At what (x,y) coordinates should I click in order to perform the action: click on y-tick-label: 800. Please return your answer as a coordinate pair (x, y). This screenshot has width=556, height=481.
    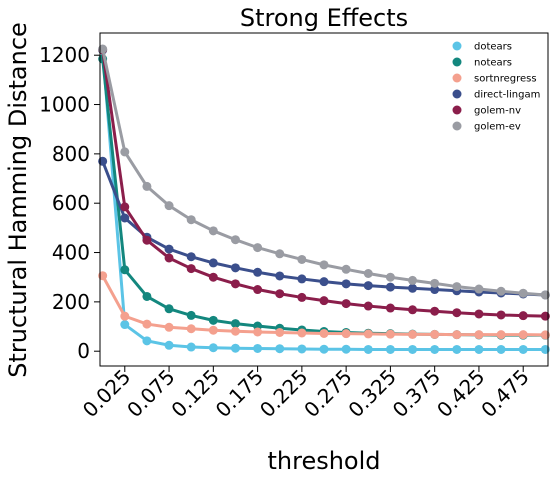
    Looking at the image, I should click on (71, 154).